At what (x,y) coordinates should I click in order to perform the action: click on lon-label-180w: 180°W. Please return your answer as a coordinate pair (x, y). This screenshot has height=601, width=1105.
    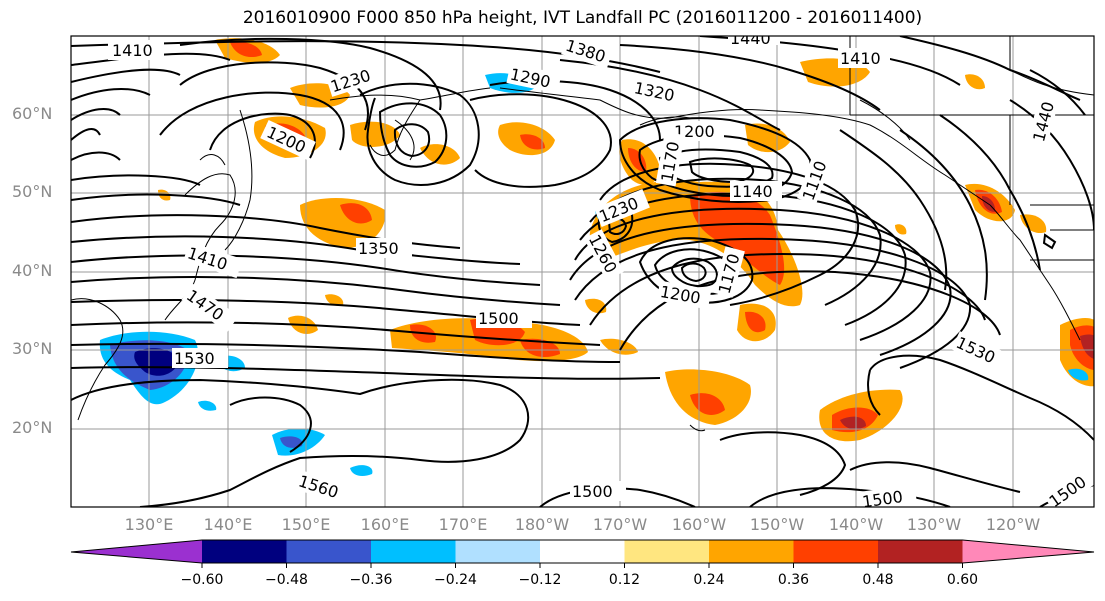
    Looking at the image, I should click on (542, 524).